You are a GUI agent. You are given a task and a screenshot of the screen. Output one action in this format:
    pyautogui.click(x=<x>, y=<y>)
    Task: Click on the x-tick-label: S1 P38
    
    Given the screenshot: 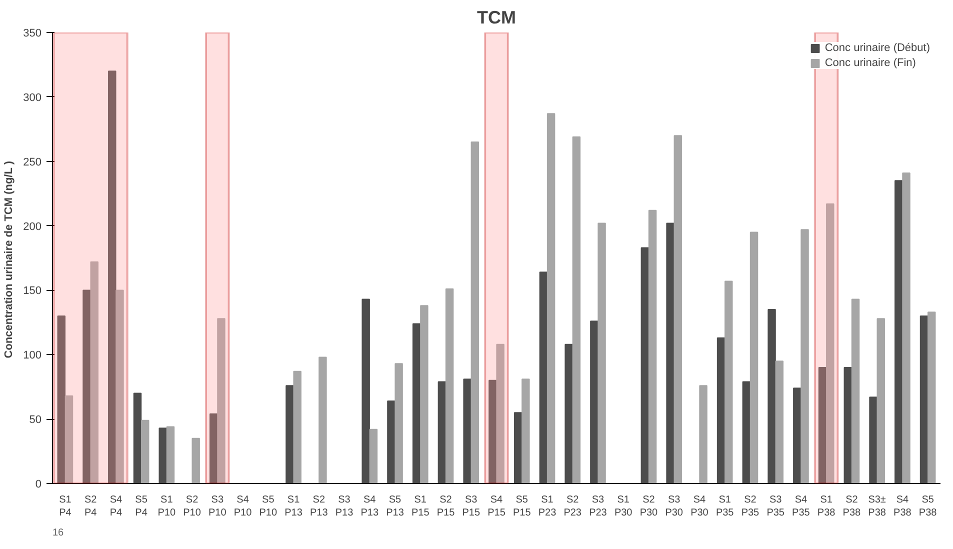 What is the action you would take?
    pyautogui.click(x=826, y=506)
    